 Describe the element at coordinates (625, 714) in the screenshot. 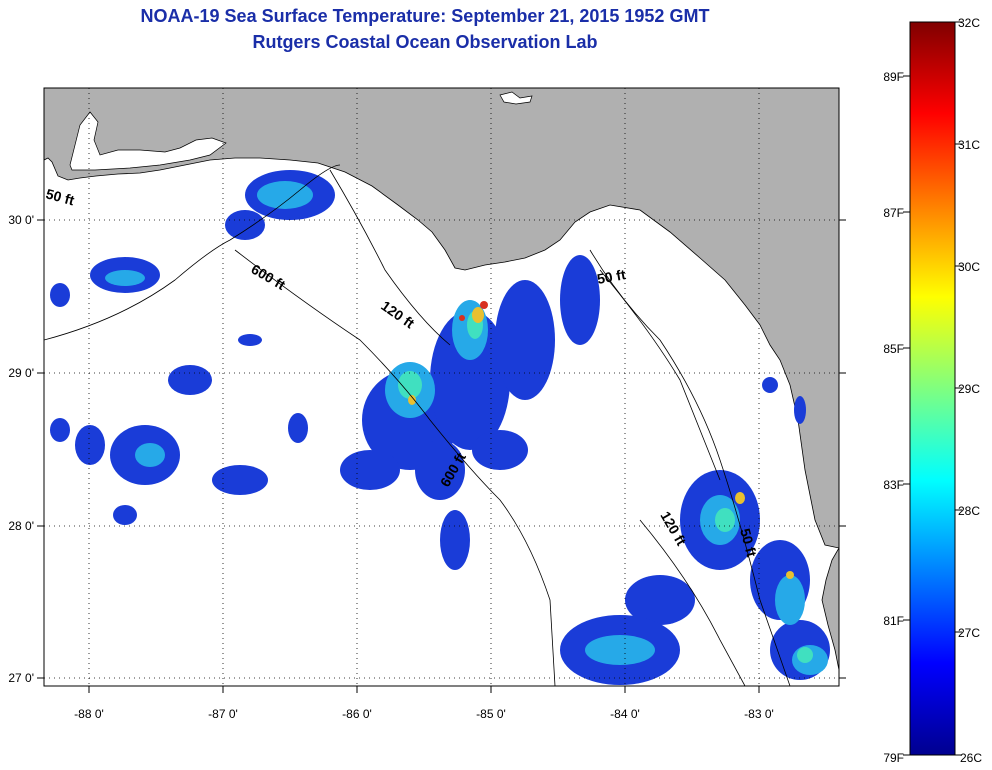

I see `lon-tick-label: -84 0'` at that location.